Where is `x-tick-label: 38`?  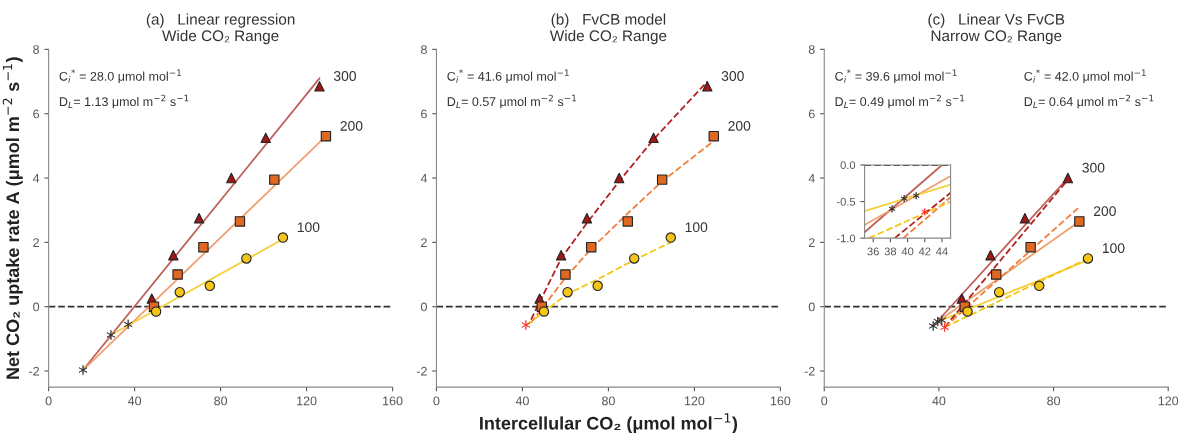
x-tick-label: 38 is located at coordinates (890, 251).